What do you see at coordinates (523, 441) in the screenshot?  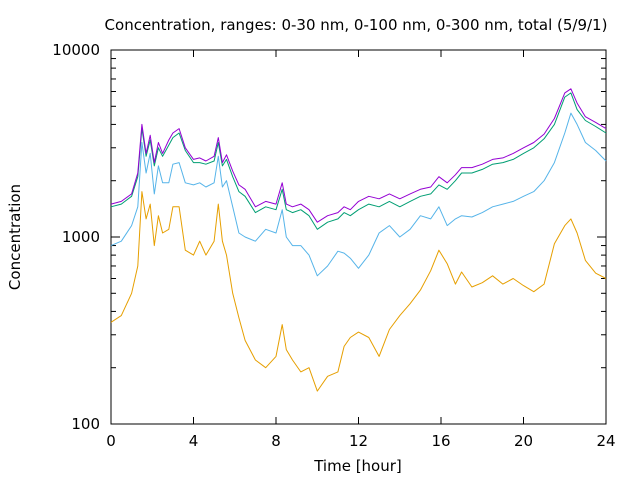 I see `x-tick-label: 20` at bounding box center [523, 441].